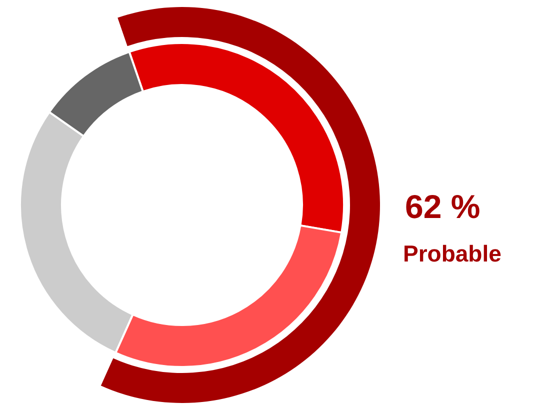  What do you see at coordinates (442, 206) in the screenshot?
I see `data-label: 62 %` at bounding box center [442, 206].